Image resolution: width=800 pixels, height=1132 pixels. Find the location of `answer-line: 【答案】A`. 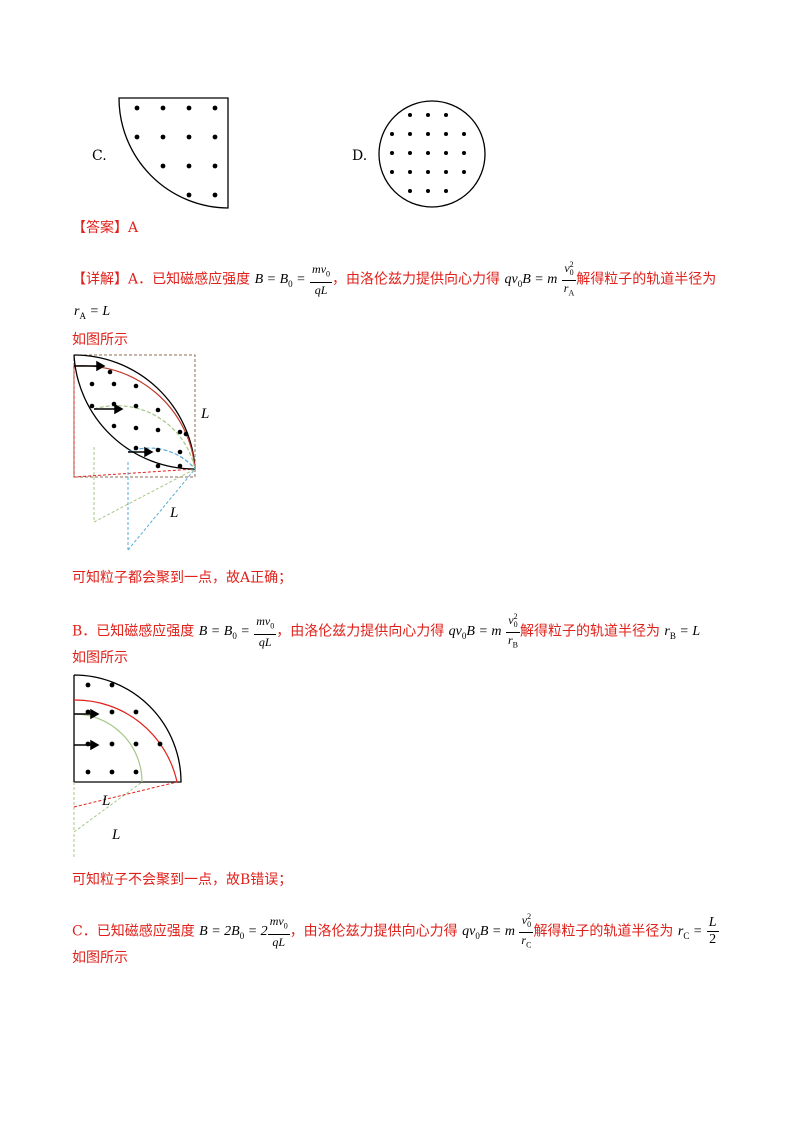

answer-line: 【答案】A is located at coordinates (105, 228).